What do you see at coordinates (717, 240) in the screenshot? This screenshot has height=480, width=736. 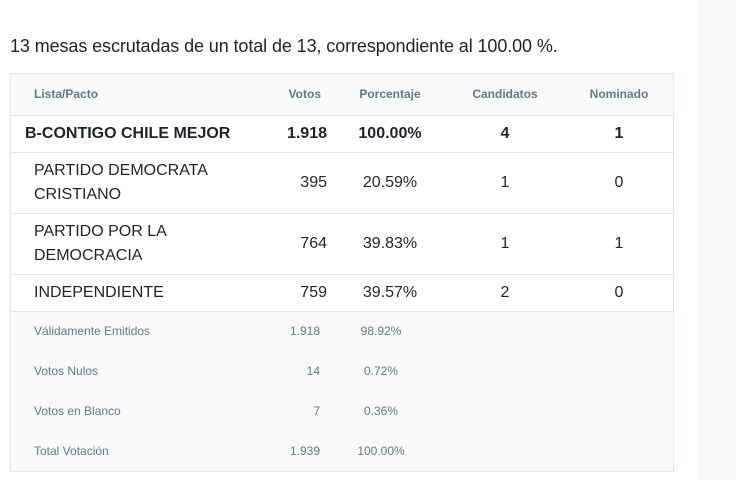 I see `page-gutter` at bounding box center [717, 240].